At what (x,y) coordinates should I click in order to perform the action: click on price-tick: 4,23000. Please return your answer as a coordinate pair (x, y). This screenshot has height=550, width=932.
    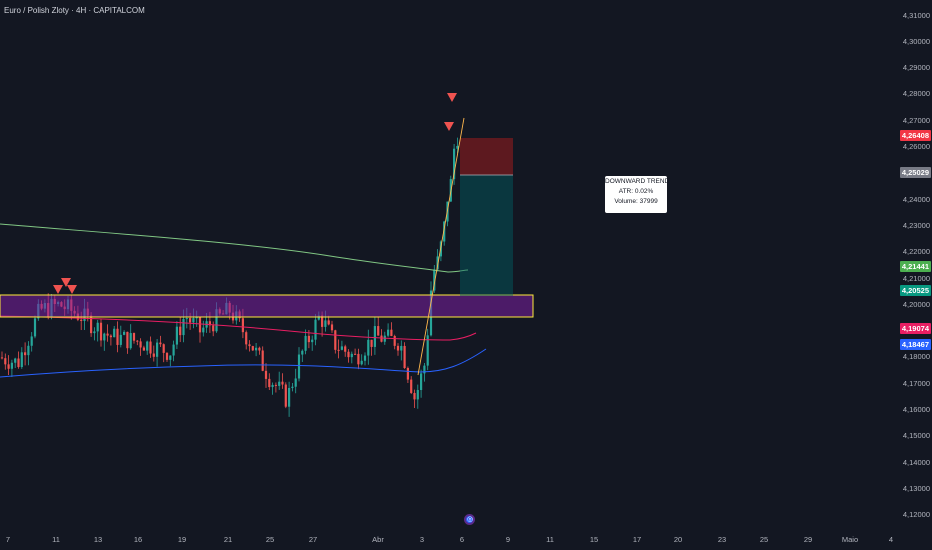
    Looking at the image, I should click on (916, 225).